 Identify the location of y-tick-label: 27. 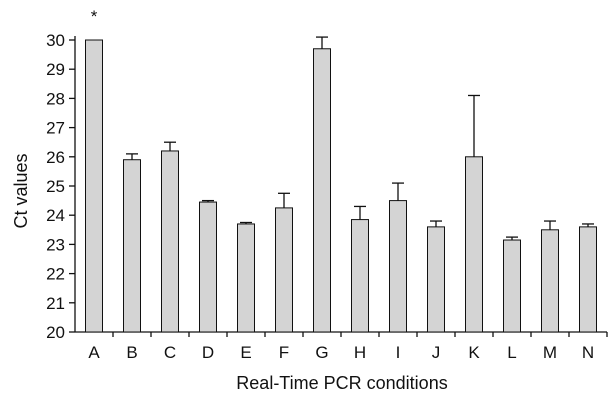
(55, 128).